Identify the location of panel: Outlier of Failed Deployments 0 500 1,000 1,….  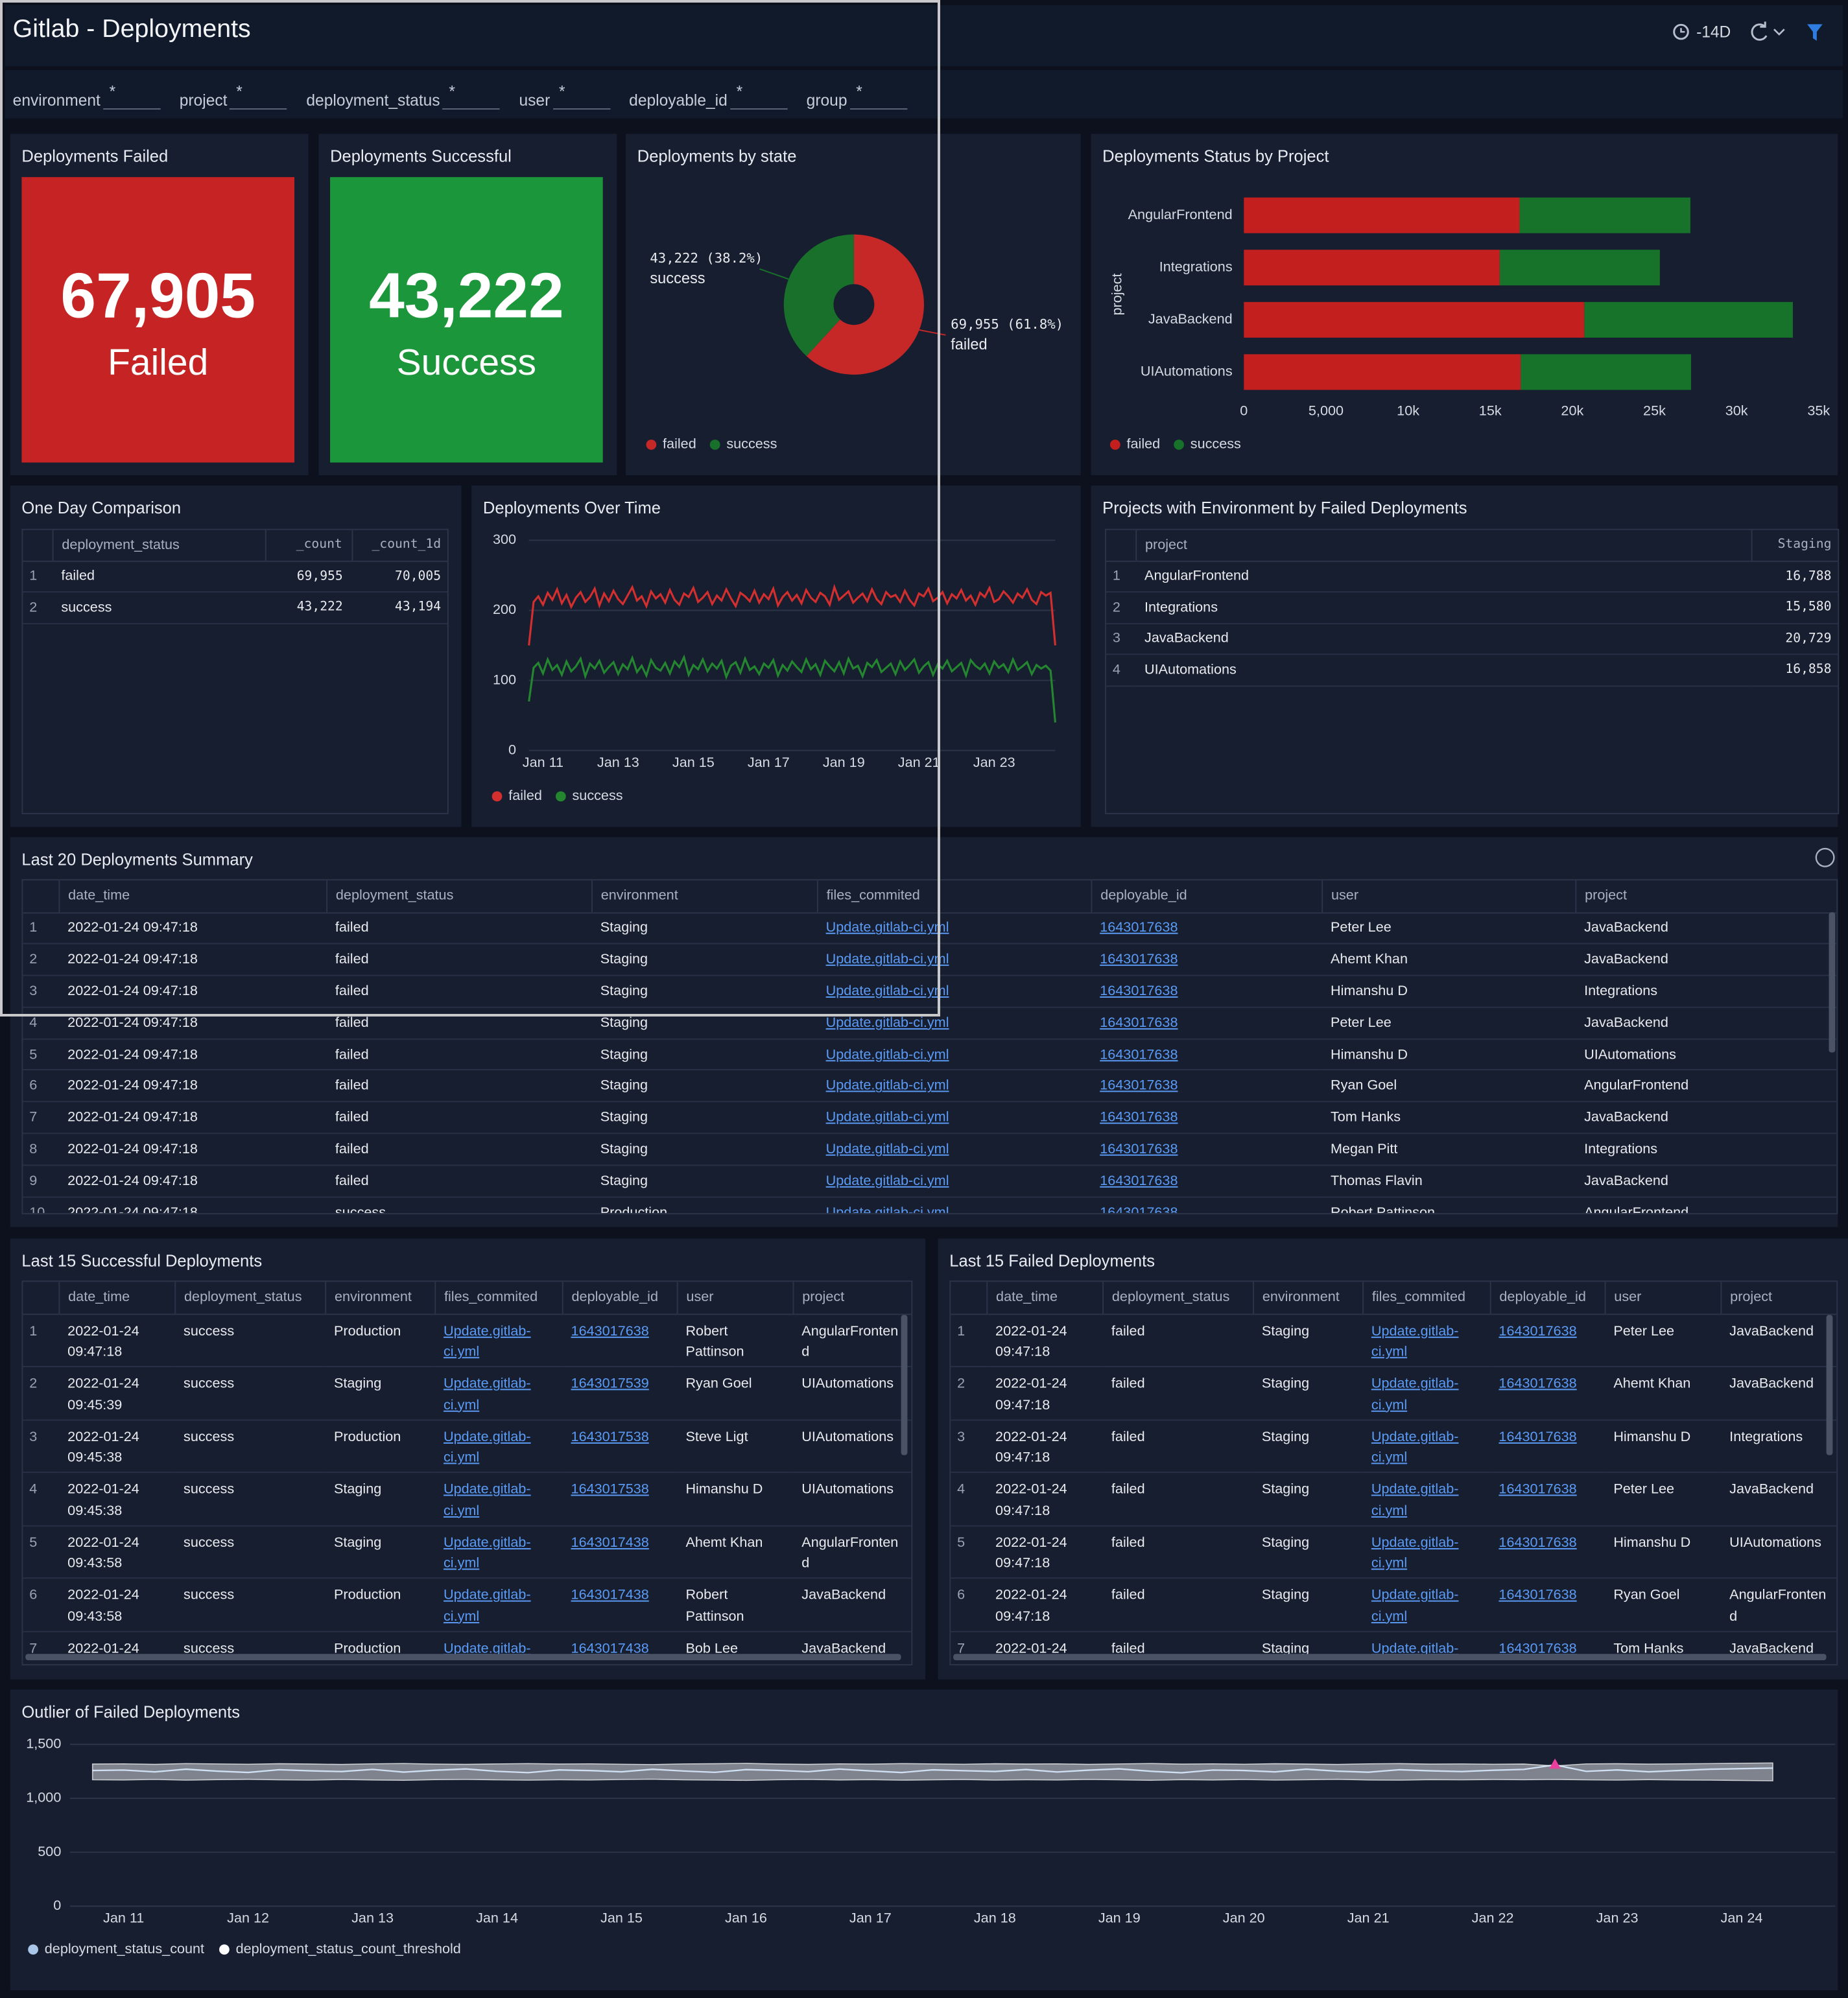
(924, 1840).